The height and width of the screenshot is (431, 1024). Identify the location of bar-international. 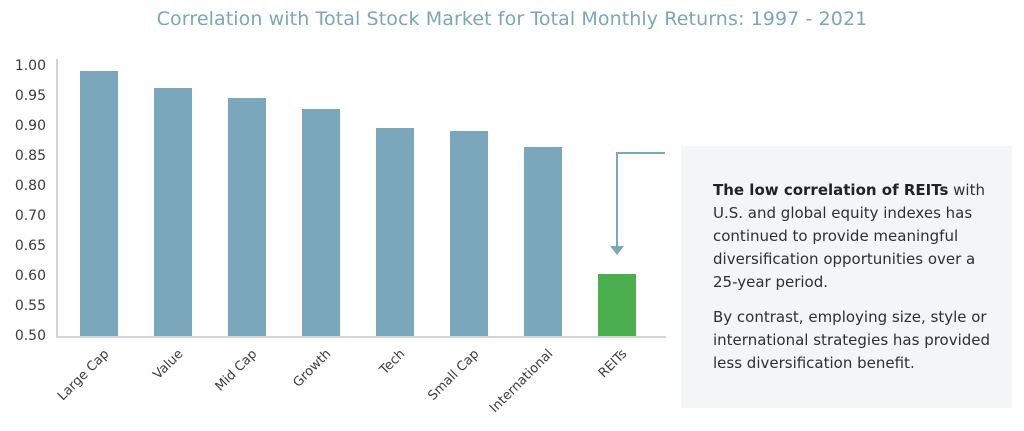
(543, 241).